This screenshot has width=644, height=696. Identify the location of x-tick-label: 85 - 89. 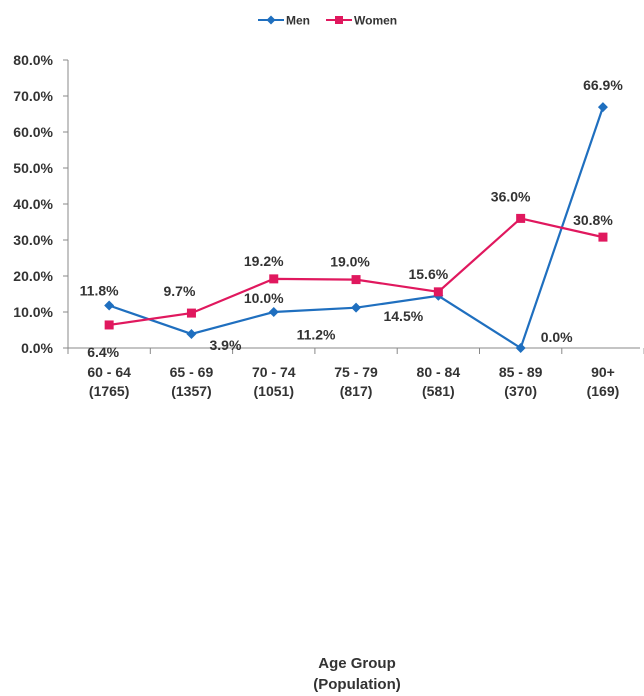
(521, 372).